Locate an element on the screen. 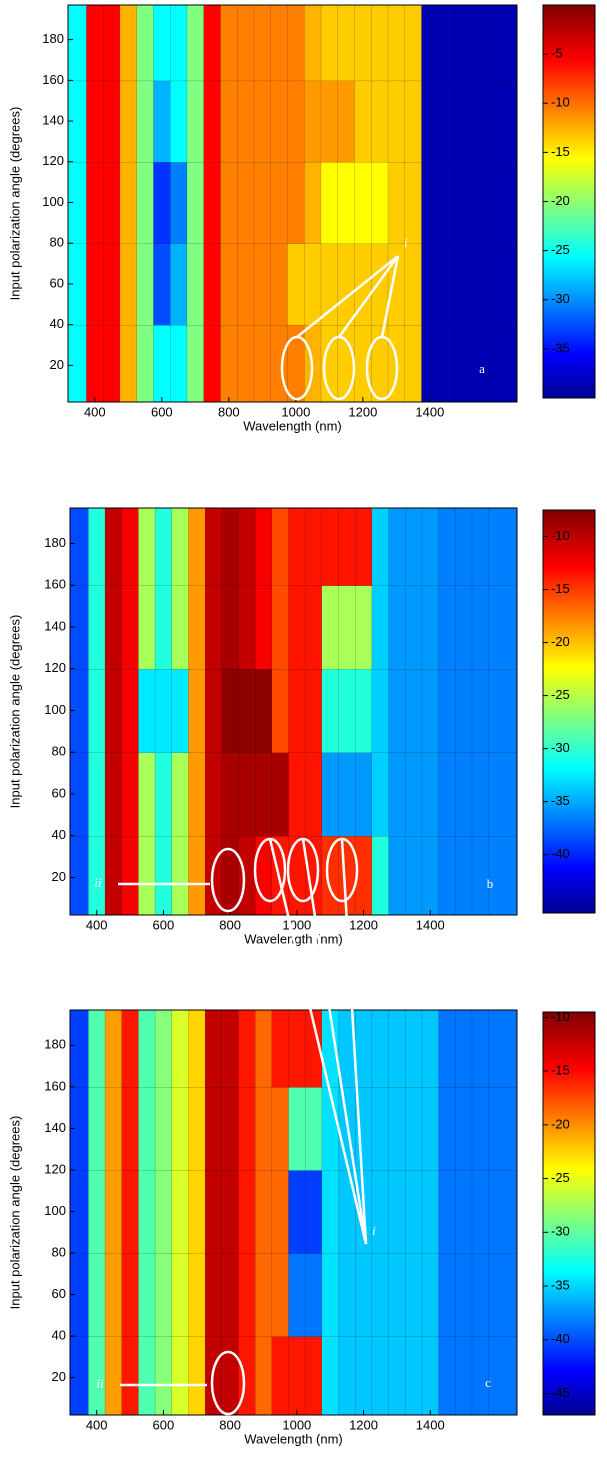  x-tick-label: 1000 is located at coordinates (296, 924).